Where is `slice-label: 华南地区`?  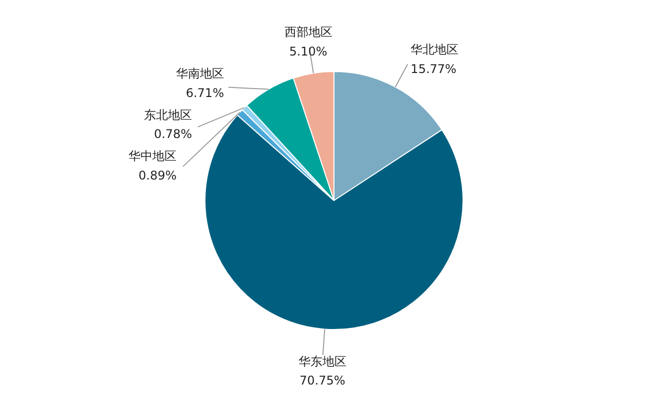
slice-label: 华南地区 is located at coordinates (200, 73).